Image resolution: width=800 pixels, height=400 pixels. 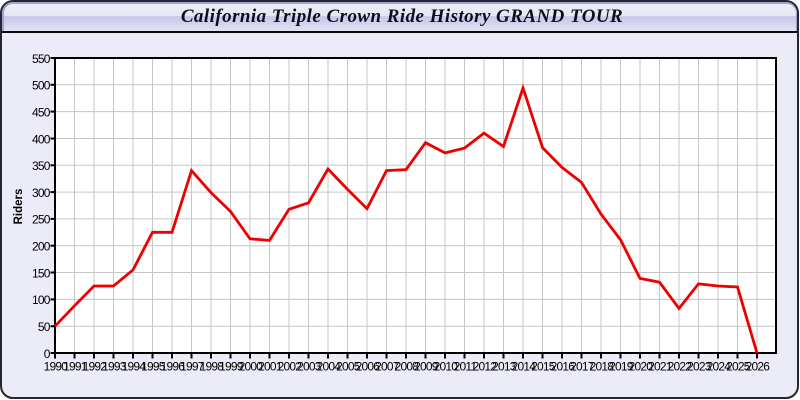 I want to click on svg-text: 150, so click(x=41, y=273).